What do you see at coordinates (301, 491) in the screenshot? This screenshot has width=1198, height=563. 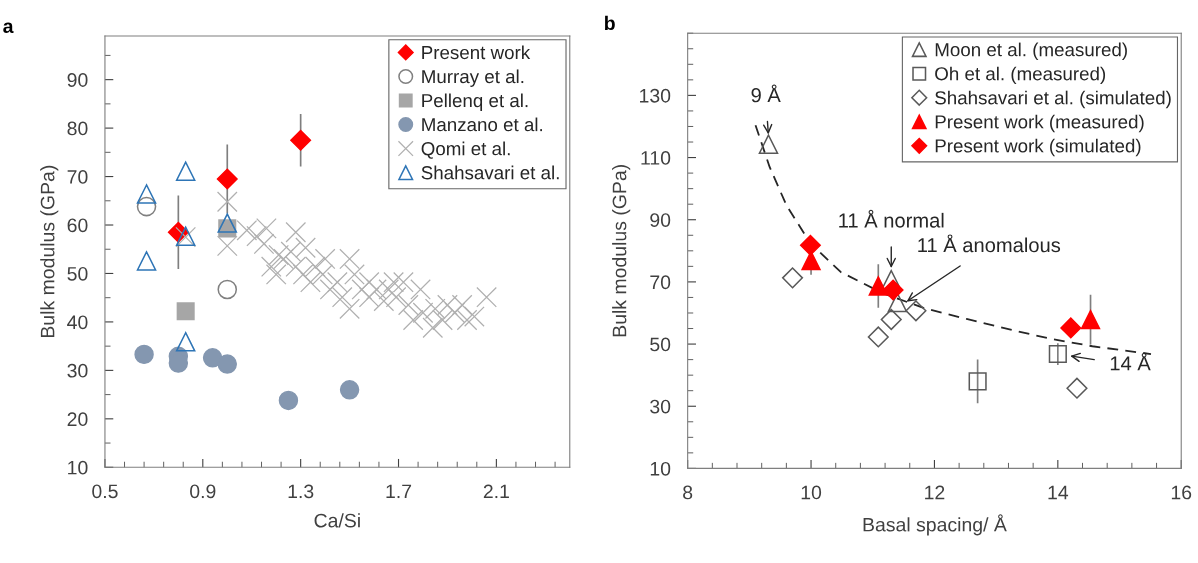 I see `x-tick-label: 1.3` at bounding box center [301, 491].